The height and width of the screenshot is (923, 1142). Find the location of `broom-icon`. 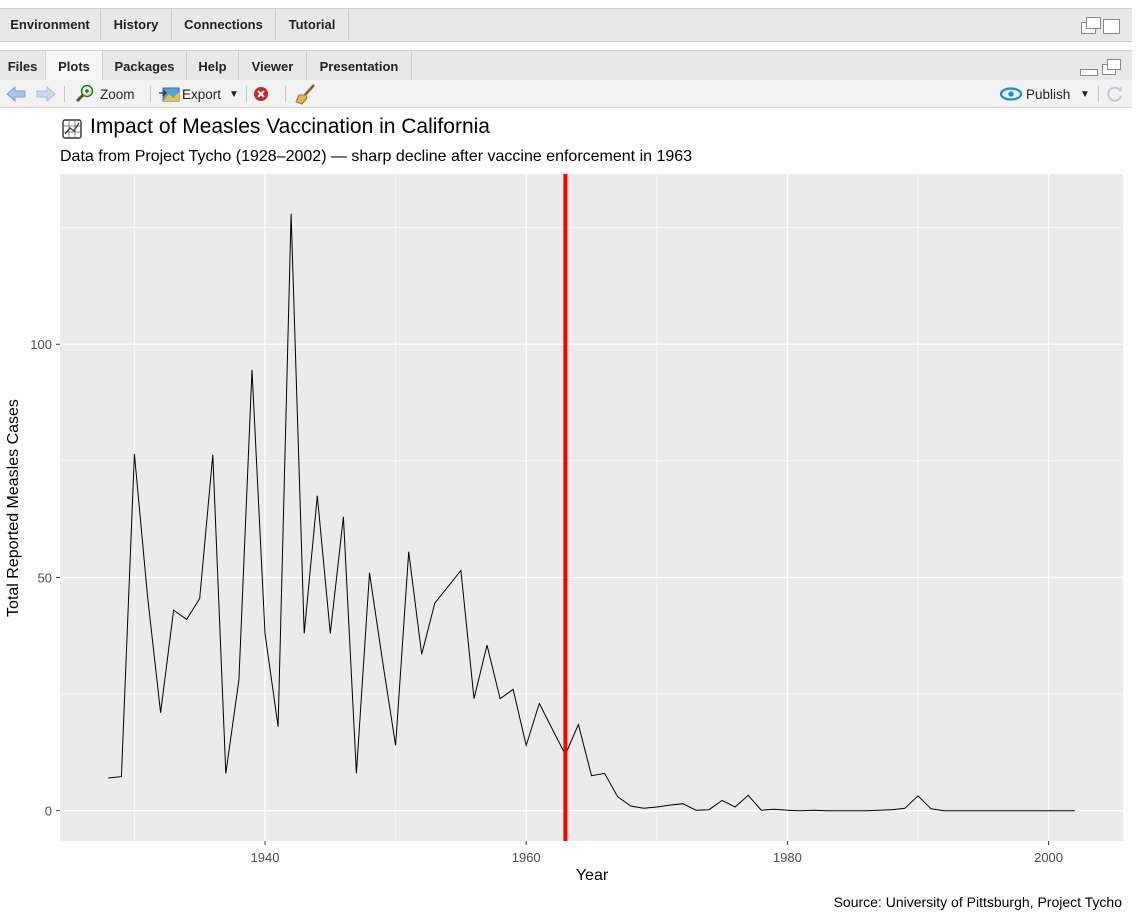

broom-icon is located at coordinates (305, 94).